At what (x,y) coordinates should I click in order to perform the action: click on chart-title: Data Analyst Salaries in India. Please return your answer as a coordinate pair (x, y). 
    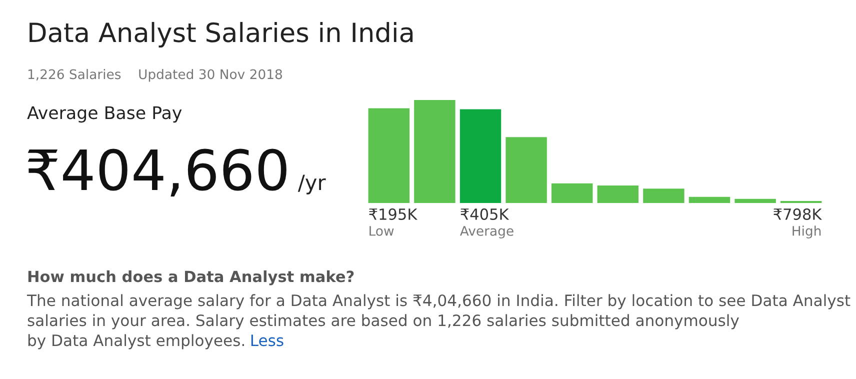
    Looking at the image, I should click on (221, 35).